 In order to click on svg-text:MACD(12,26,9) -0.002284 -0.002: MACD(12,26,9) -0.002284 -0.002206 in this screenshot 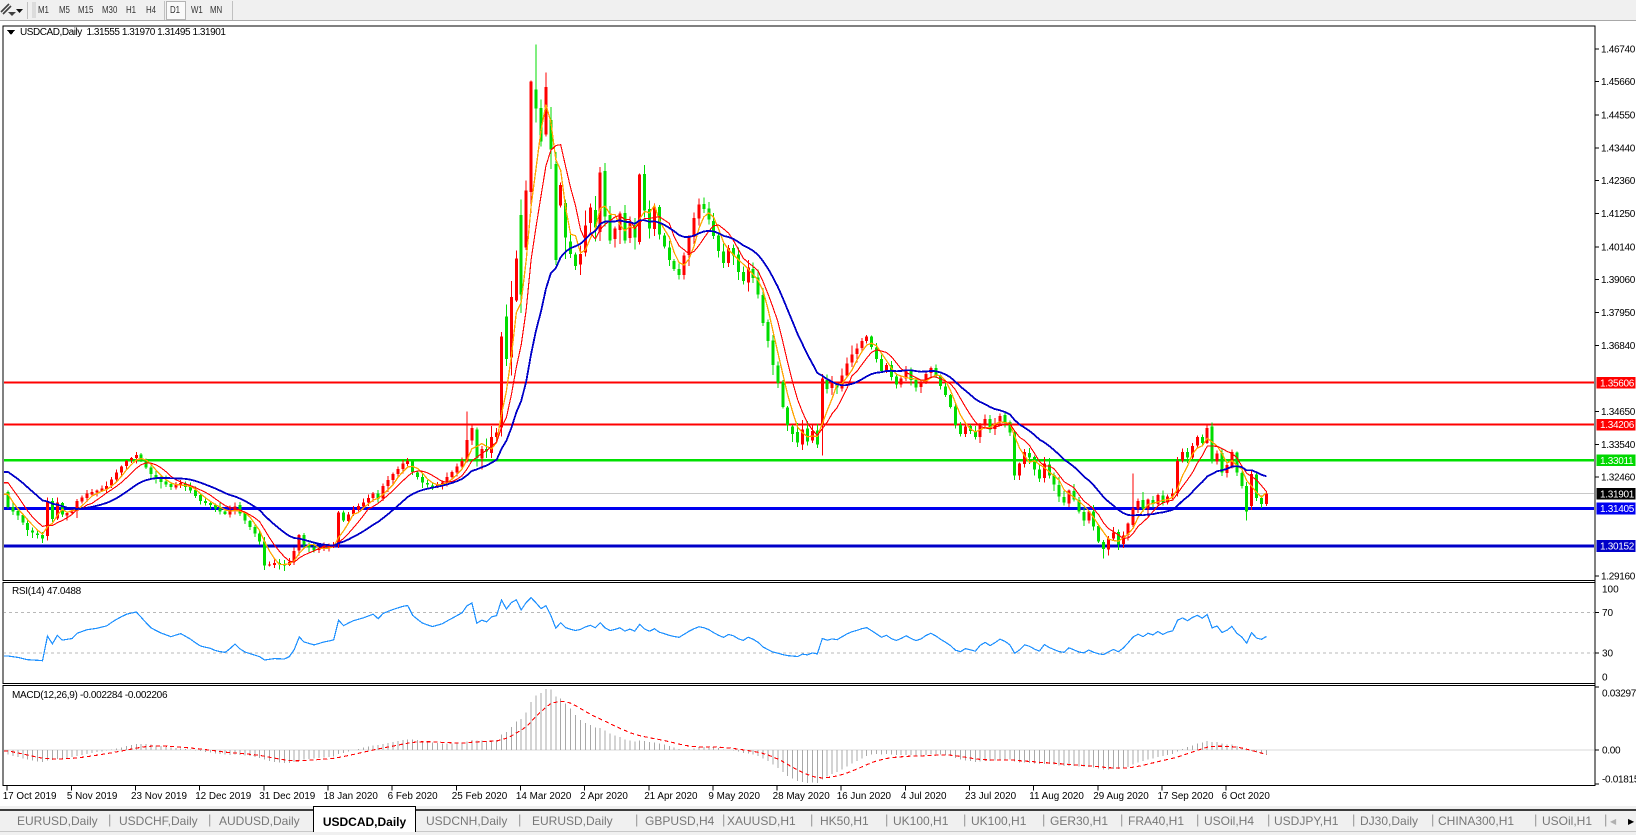, I will do `click(90, 695)`.